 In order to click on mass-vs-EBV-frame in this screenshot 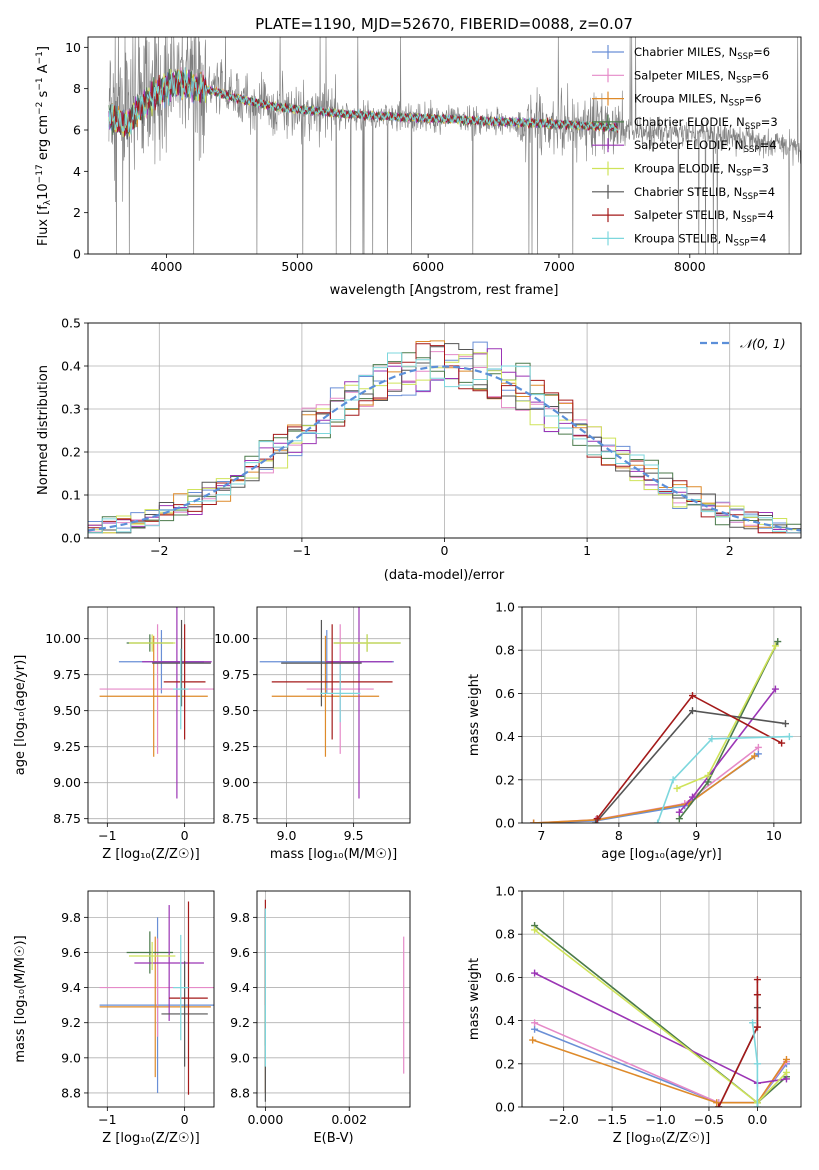, I will do `click(333, 999)`.